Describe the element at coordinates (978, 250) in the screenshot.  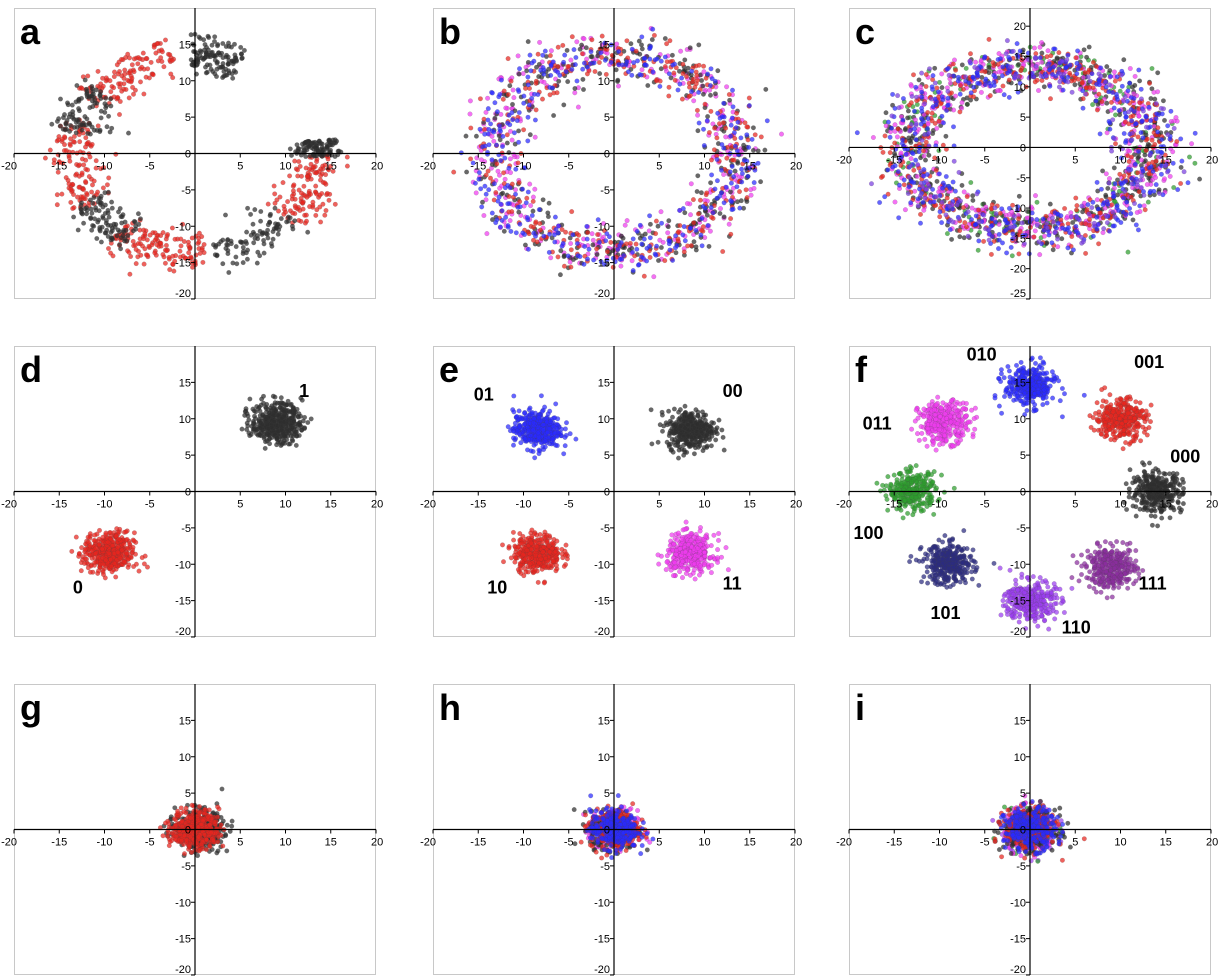
I see `scatter-point-c-s0` at that location.